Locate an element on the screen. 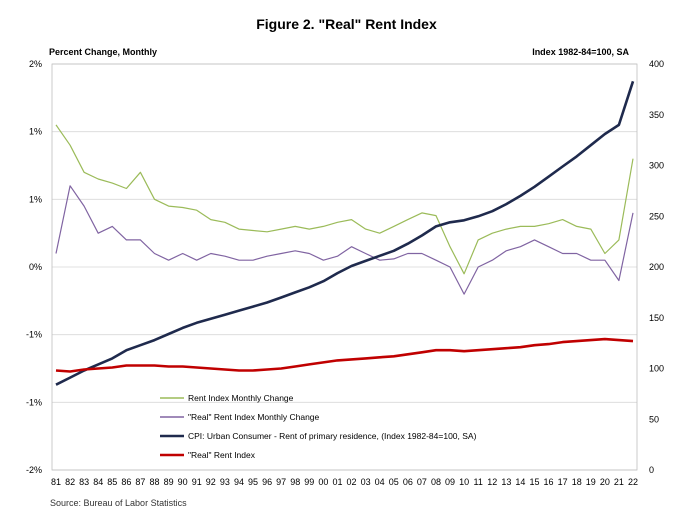  x-tick-label: 97 is located at coordinates (281, 482).